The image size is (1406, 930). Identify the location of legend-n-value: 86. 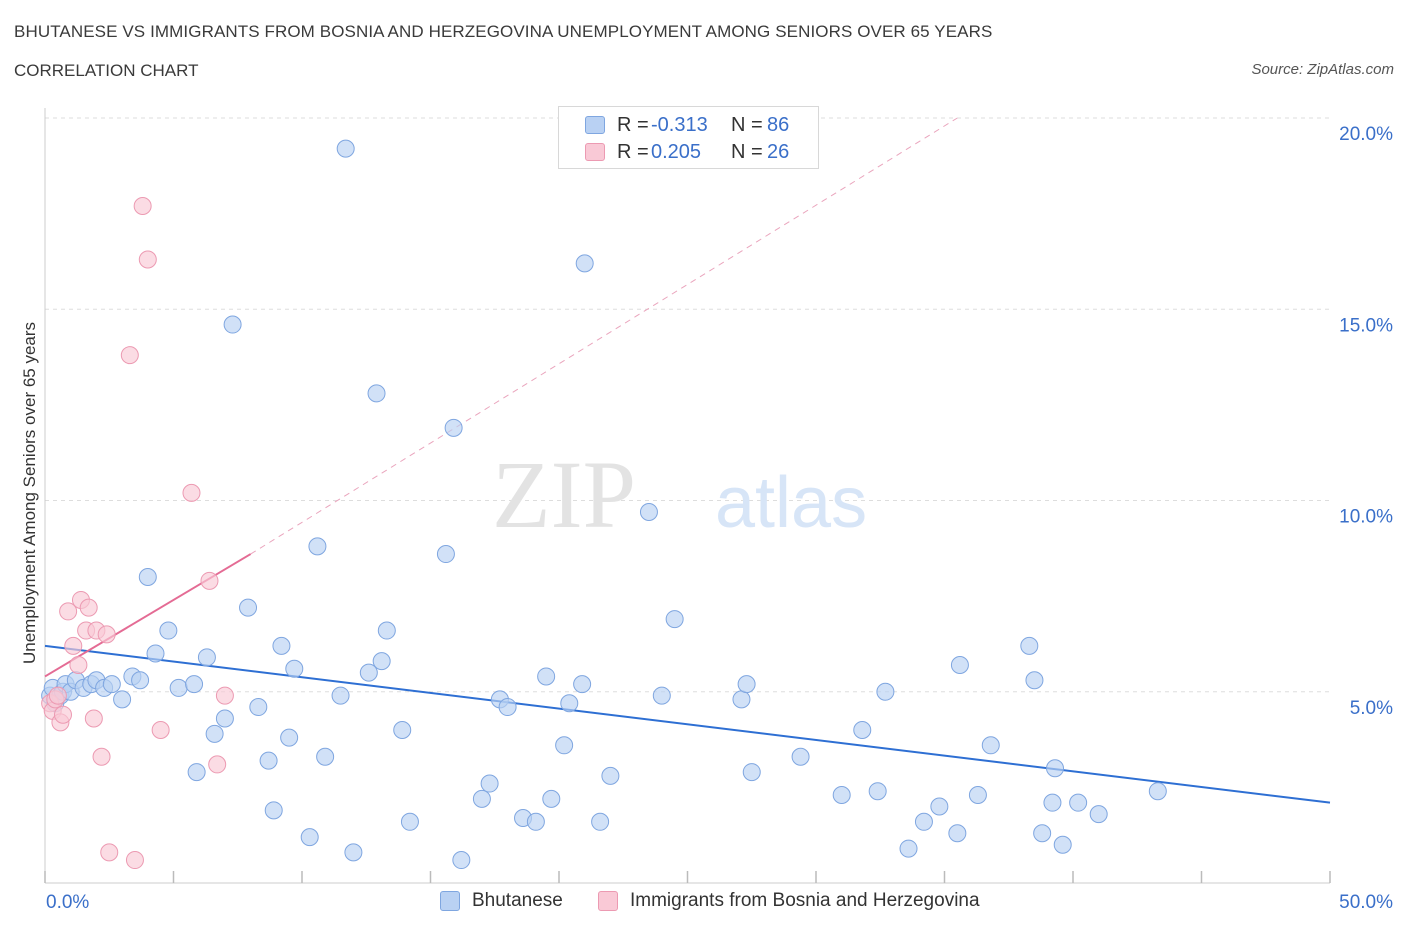
(778, 124).